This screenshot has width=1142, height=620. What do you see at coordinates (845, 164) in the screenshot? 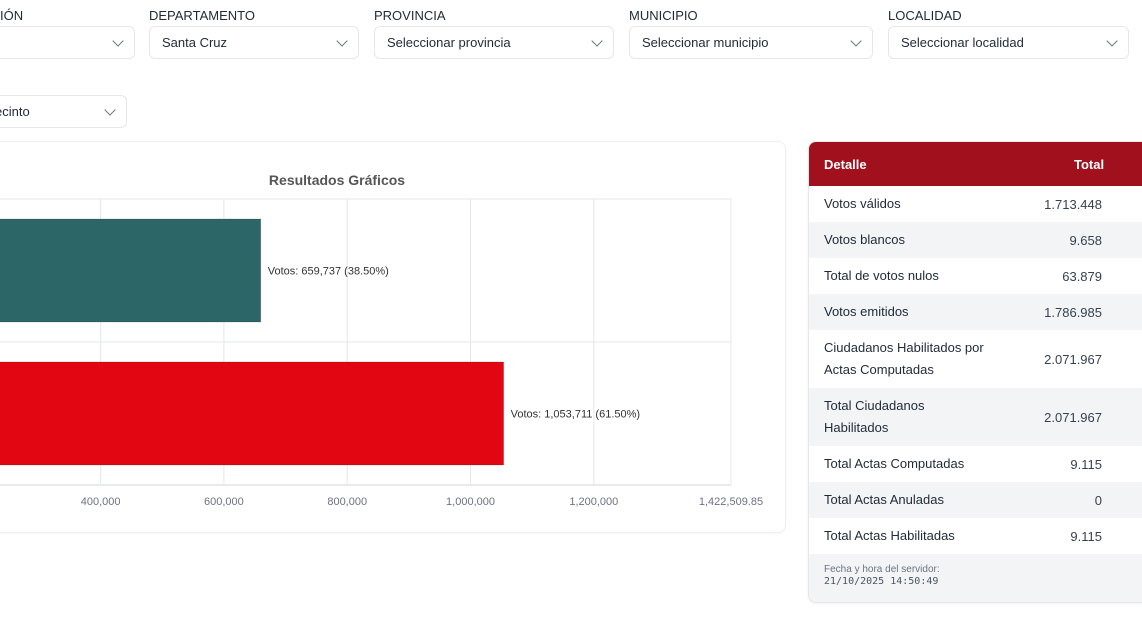
I see `header-detalle: Detalle` at bounding box center [845, 164].